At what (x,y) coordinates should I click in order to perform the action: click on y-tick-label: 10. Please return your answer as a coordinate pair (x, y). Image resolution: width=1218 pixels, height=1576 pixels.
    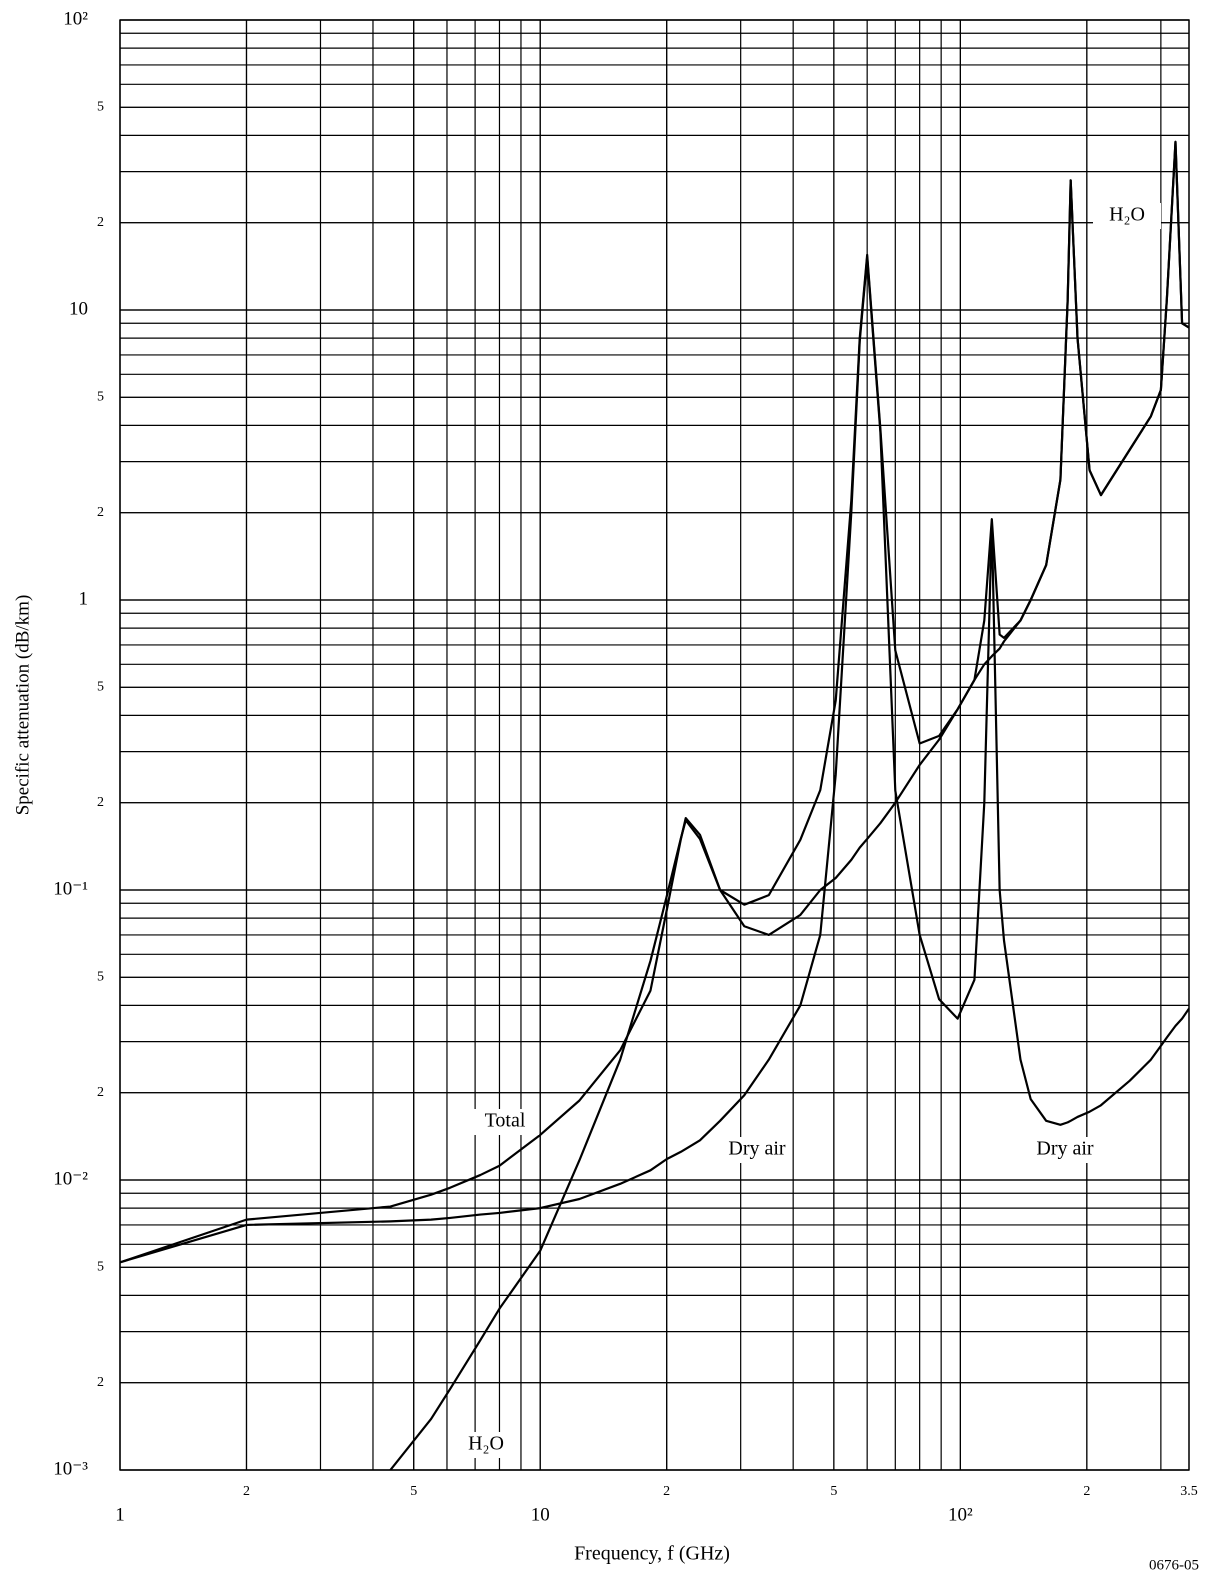
    Looking at the image, I should click on (78, 308).